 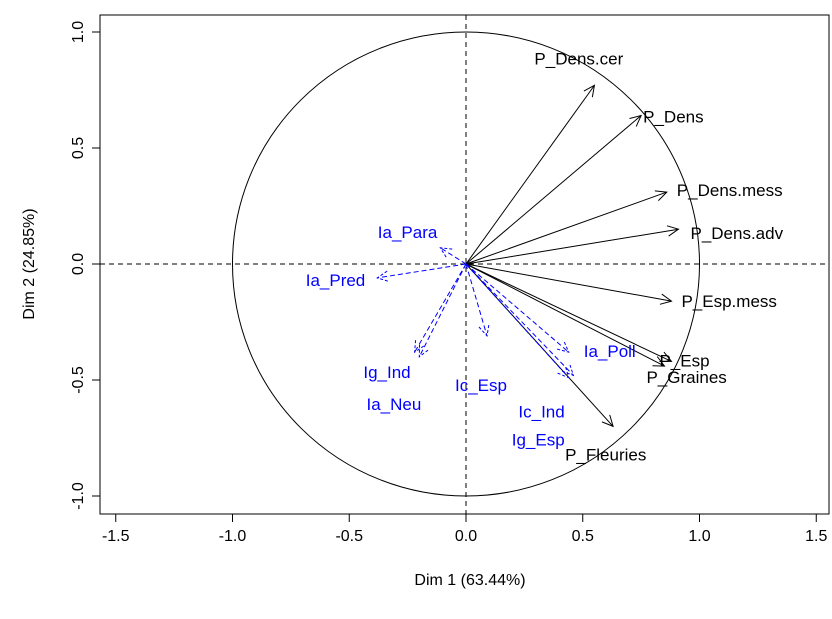 I want to click on arrow-ia-pred, so click(x=421, y=272).